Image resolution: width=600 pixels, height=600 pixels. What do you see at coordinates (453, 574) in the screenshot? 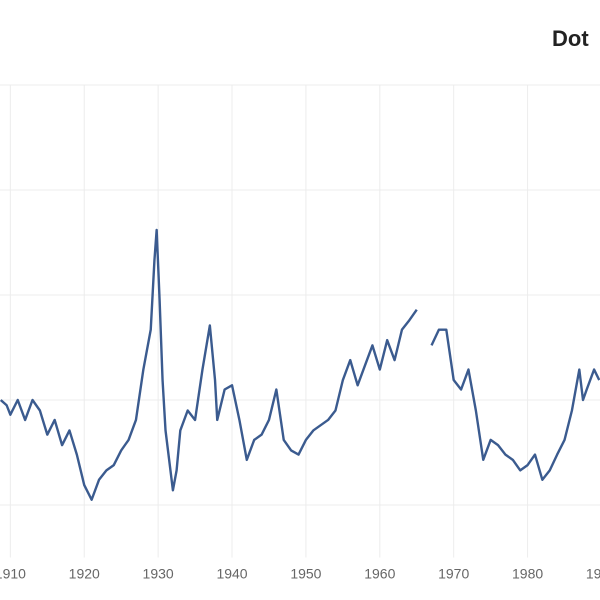
I see `x-tick-label: 1970` at bounding box center [453, 574].